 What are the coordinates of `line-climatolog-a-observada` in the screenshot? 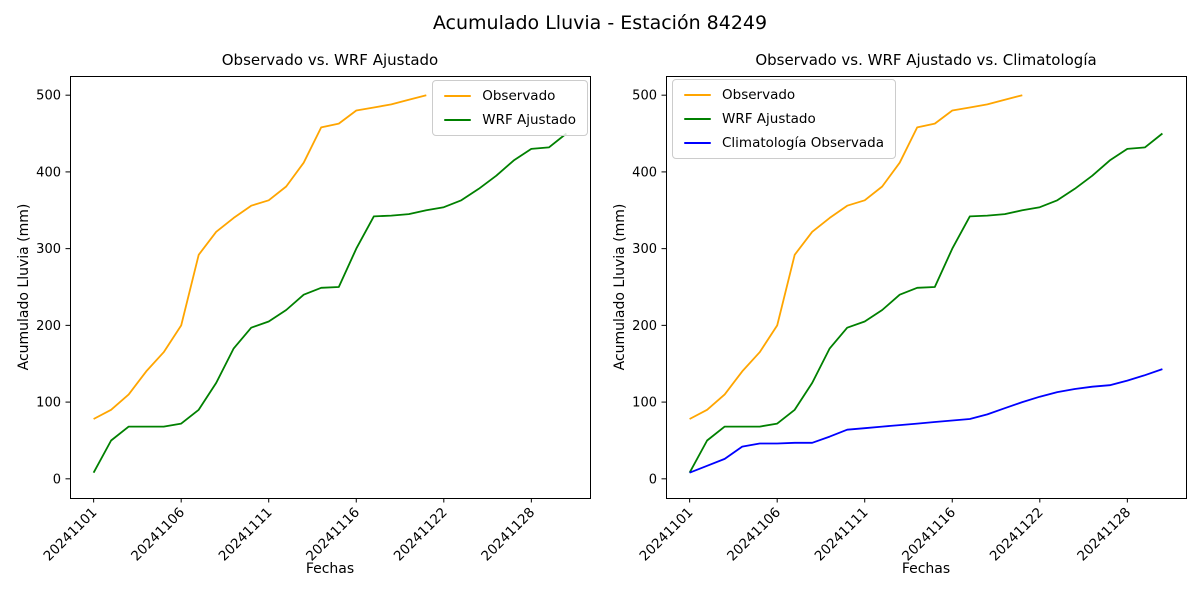 It's located at (926, 421).